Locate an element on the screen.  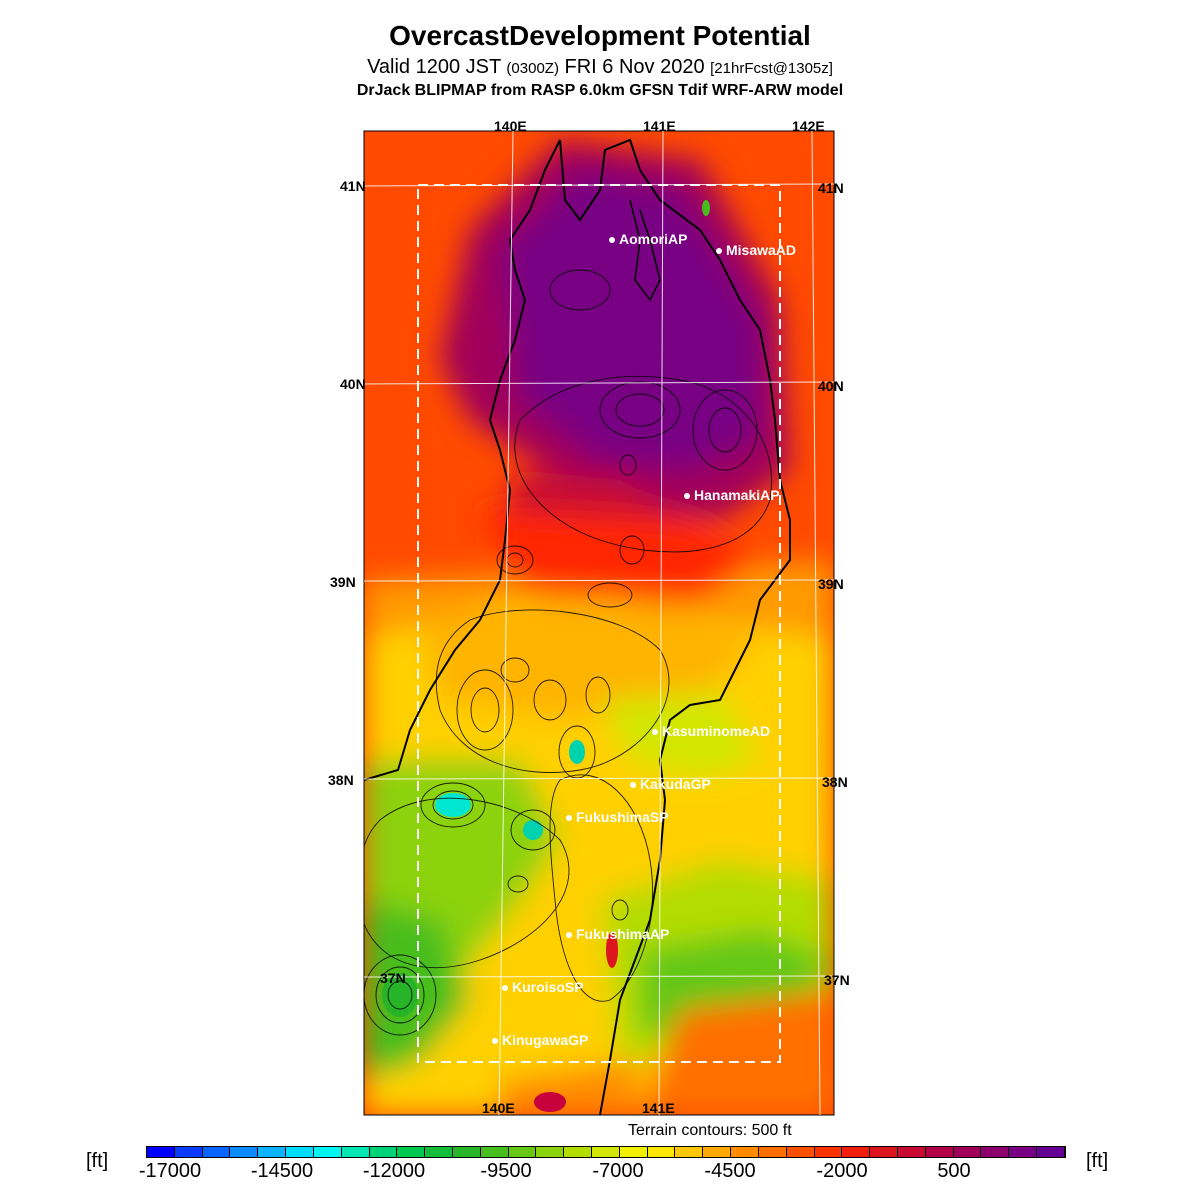
lon-label-141e-bottom: 141E is located at coordinates (658, 1108).